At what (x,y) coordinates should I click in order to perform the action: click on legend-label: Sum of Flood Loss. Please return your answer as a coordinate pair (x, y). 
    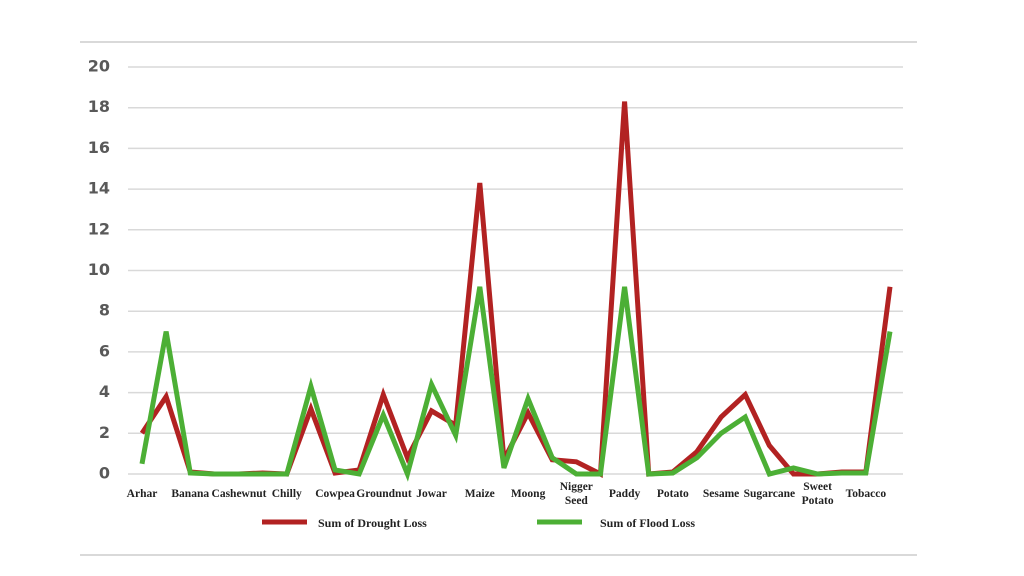
    Looking at the image, I should click on (647, 523).